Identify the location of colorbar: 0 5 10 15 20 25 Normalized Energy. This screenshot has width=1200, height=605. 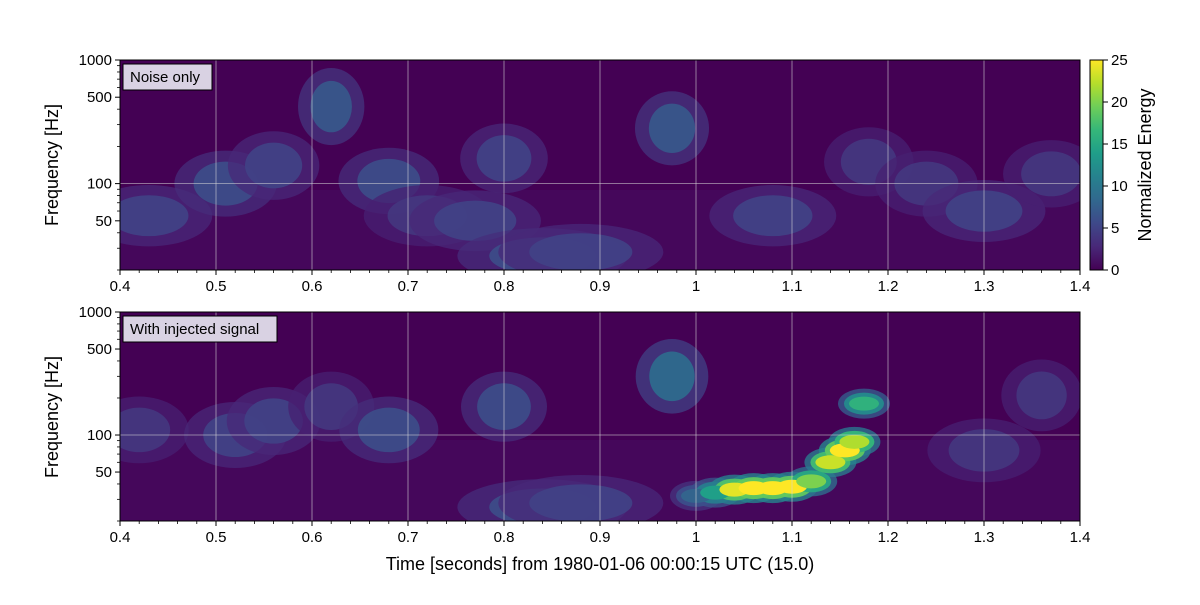
(1122, 165).